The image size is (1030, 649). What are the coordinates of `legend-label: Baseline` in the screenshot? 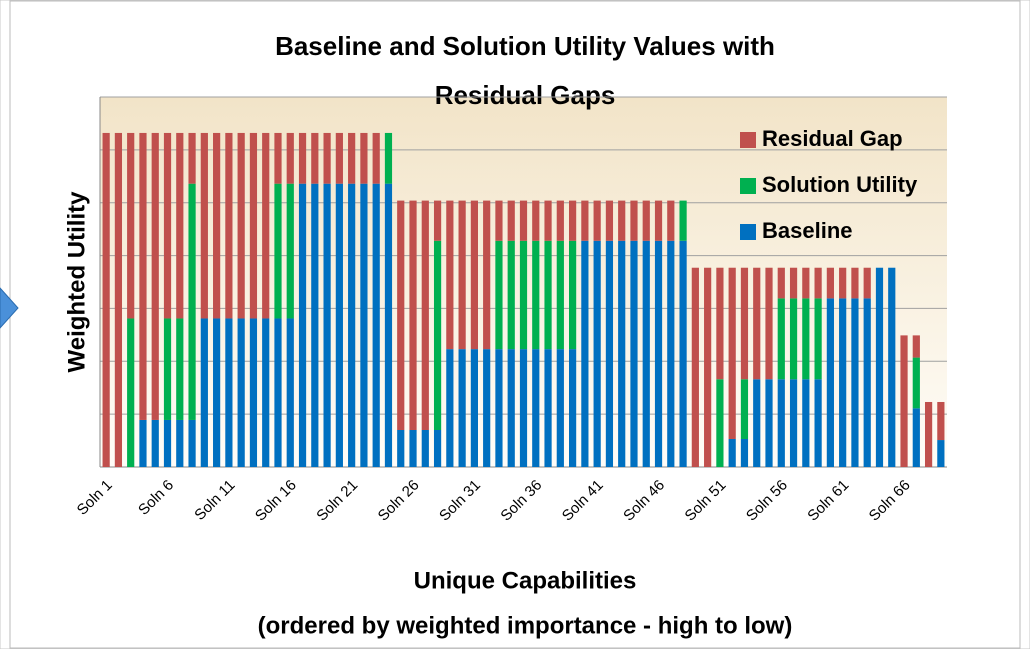 It's located at (807, 230).